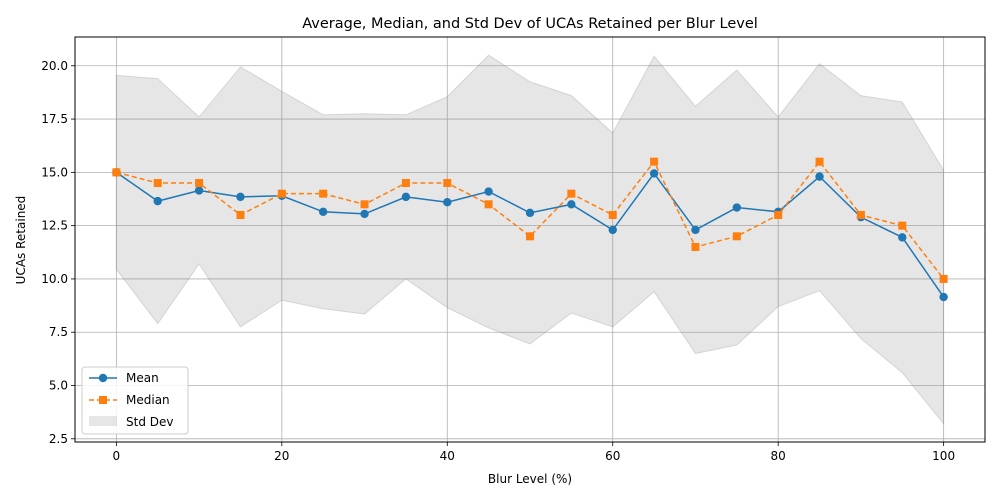  What do you see at coordinates (447, 456) in the screenshot?
I see `x-tick-label: 40` at bounding box center [447, 456].